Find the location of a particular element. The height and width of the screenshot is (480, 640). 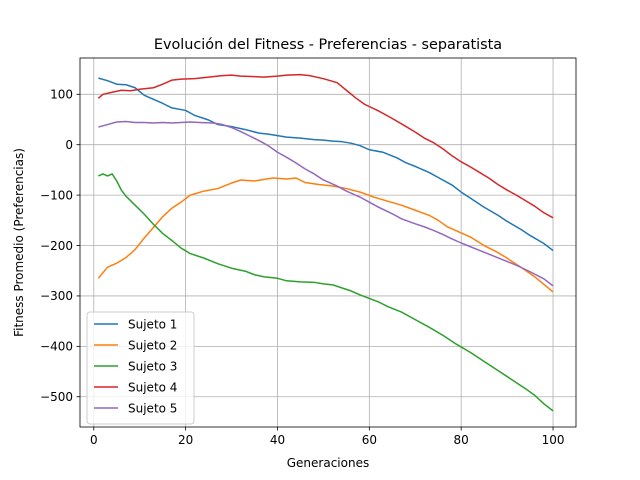

x-axis-label: Generaciones is located at coordinates (328, 463).